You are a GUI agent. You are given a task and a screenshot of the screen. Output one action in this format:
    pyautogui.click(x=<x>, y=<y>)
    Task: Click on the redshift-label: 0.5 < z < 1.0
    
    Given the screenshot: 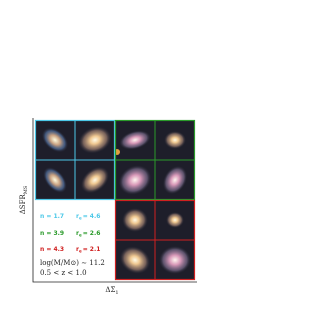 What is the action you would take?
    pyautogui.click(x=63, y=273)
    